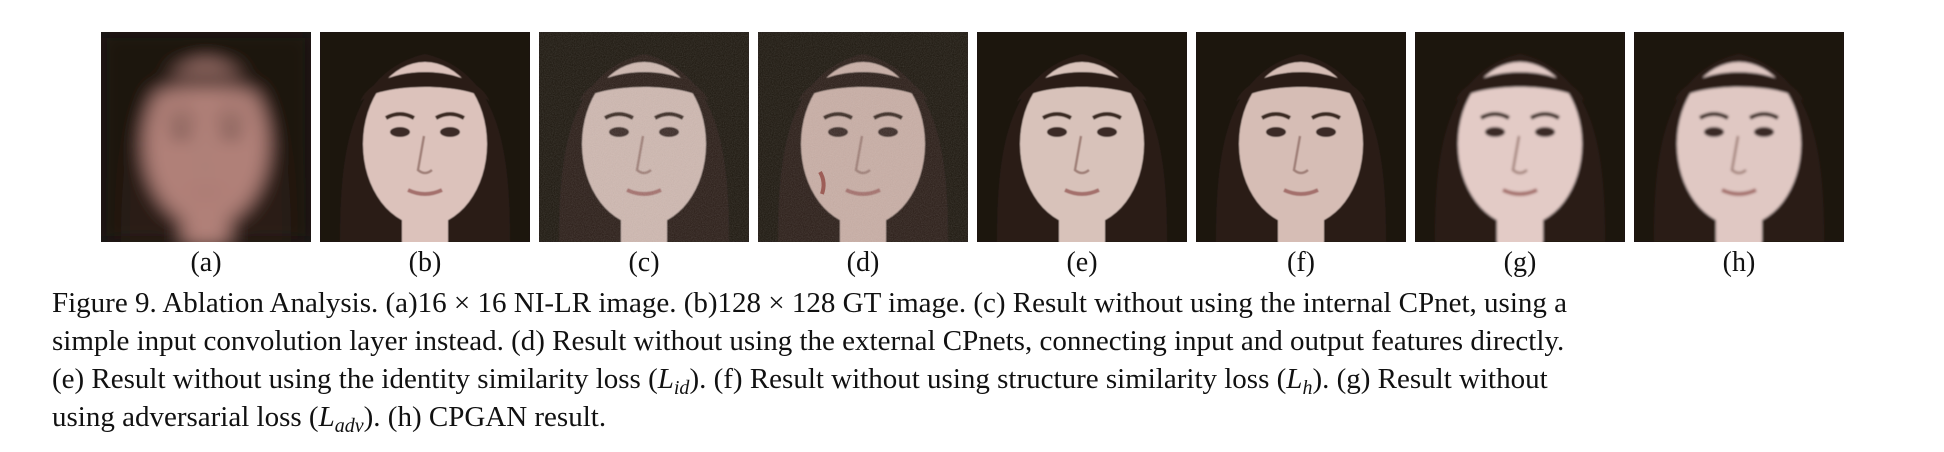 This screenshot has height=452, width=1944. I want to click on panel-label: (d), so click(863, 262).